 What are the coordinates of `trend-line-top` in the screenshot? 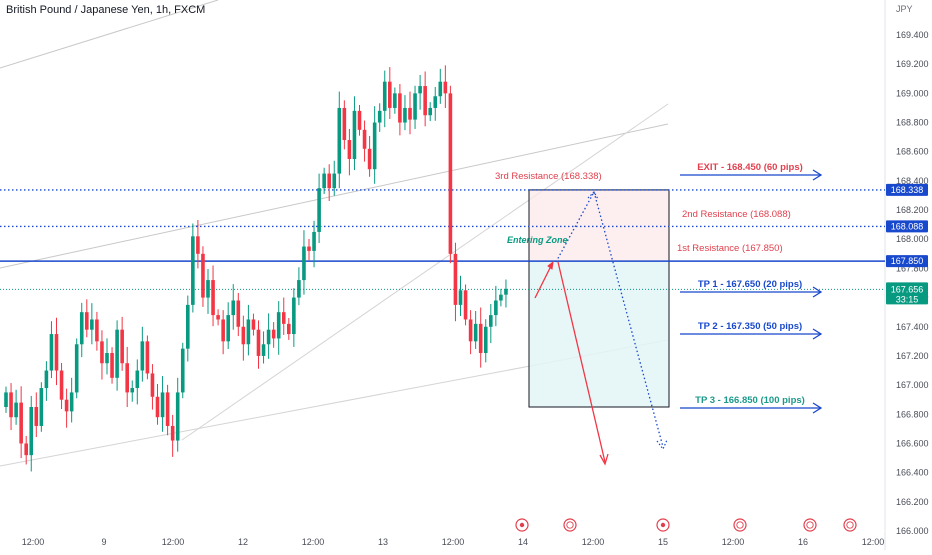 It's located at (109, 34).